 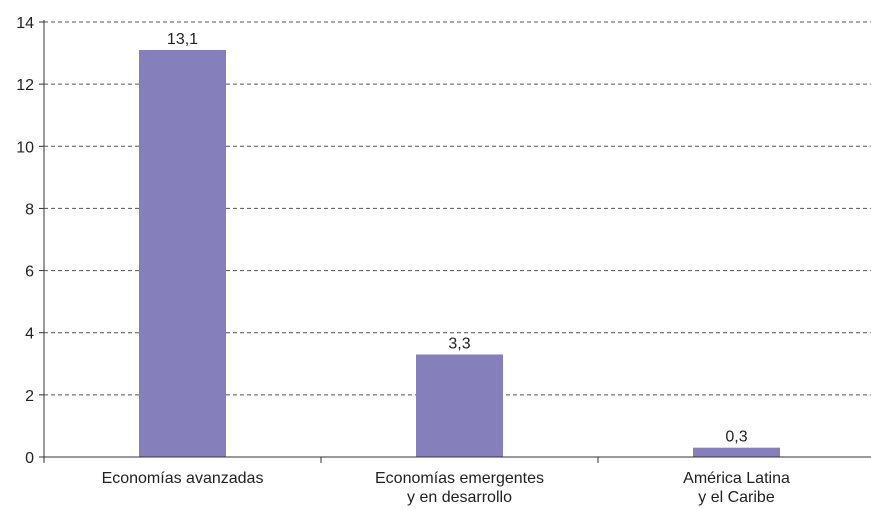 What do you see at coordinates (29, 458) in the screenshot?
I see `y-tick-label: 0` at bounding box center [29, 458].